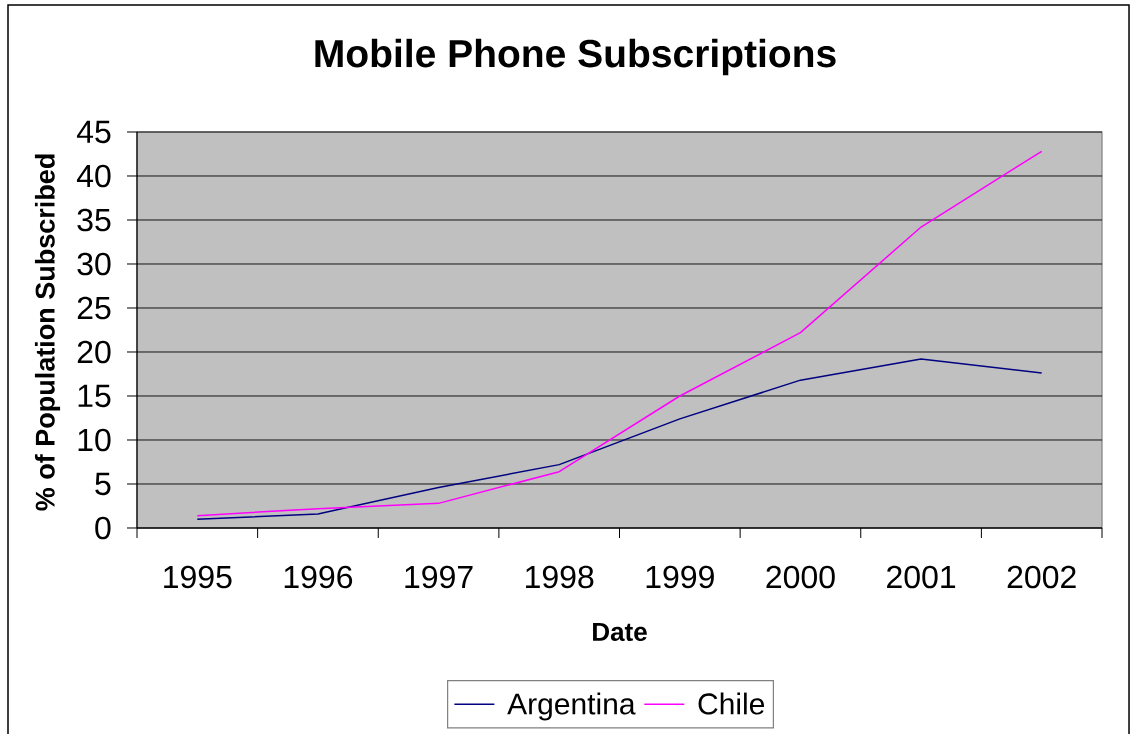 This screenshot has height=734, width=1133. Describe the element at coordinates (198, 577) in the screenshot. I see `x-tick-label: 1995` at that location.